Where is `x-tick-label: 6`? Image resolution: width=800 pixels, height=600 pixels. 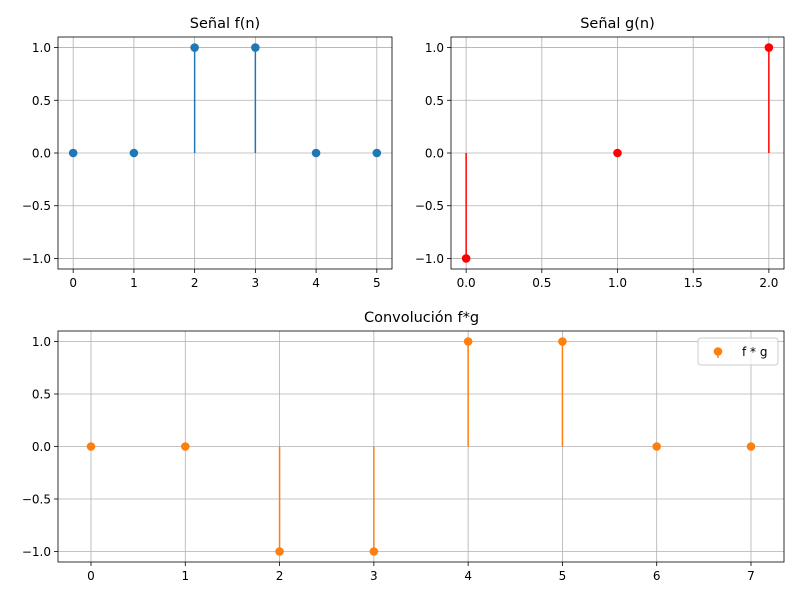
x-tick-label: 6 is located at coordinates (657, 576).